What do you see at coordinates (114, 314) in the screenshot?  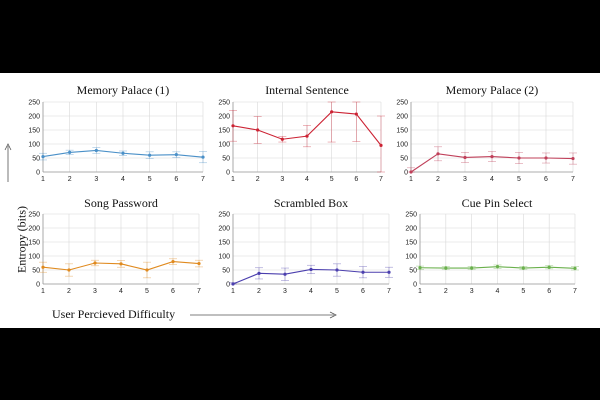 I see `x-axis-label: User Percieved Difficulty` at bounding box center [114, 314].